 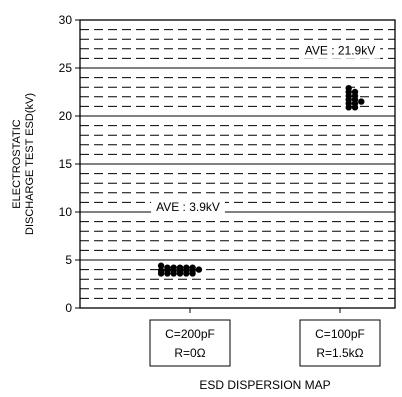 What do you see at coordinates (189, 353) in the screenshot?
I see `category-label-line: R=0Ω` at bounding box center [189, 353].